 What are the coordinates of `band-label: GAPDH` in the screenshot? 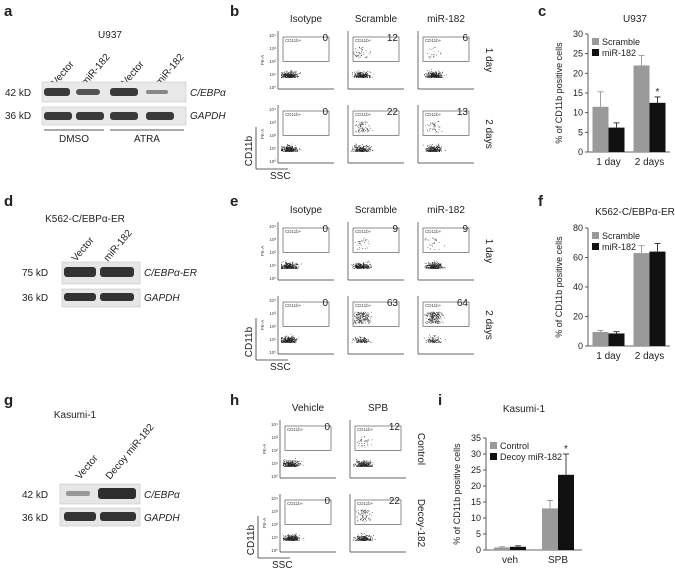 It's located at (162, 518).